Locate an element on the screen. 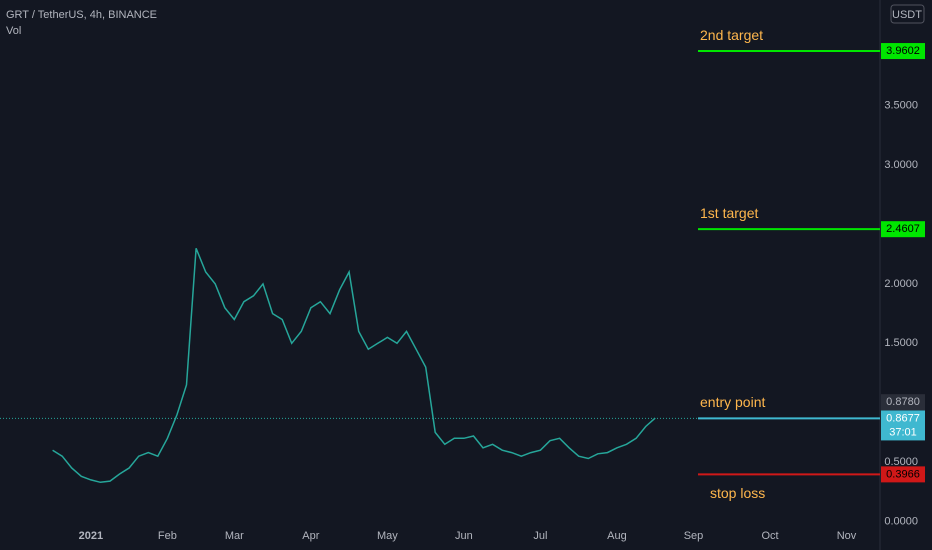 This screenshot has height=550, width=932. x-tick-label: Feb is located at coordinates (167, 536).